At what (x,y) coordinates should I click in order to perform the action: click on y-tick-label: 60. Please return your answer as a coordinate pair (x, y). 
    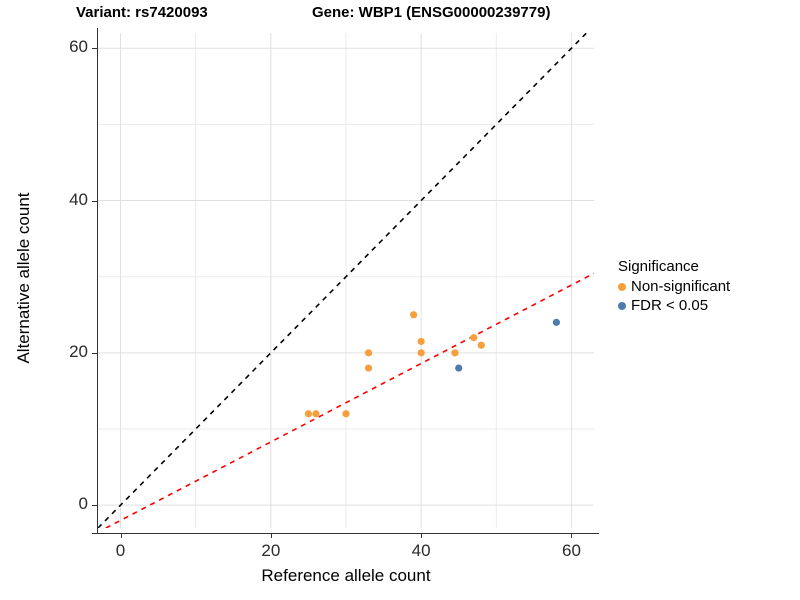
    Looking at the image, I should click on (78, 47).